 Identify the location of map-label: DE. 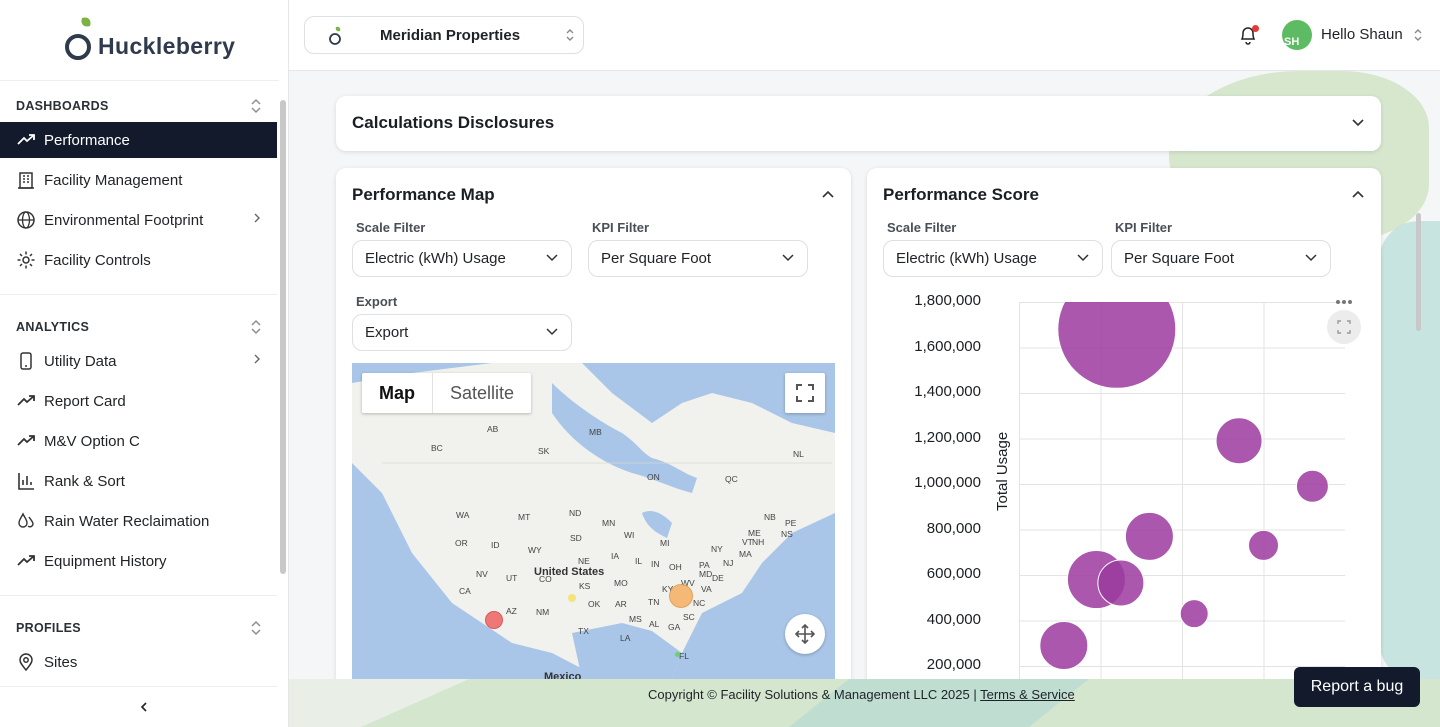
(718, 578).